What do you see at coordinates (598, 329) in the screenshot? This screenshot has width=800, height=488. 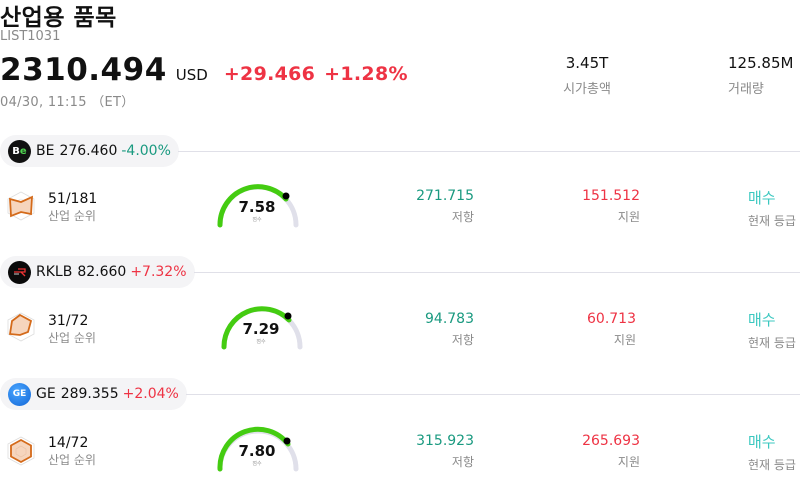 I see `support-metric: 60.713 지원` at bounding box center [598, 329].